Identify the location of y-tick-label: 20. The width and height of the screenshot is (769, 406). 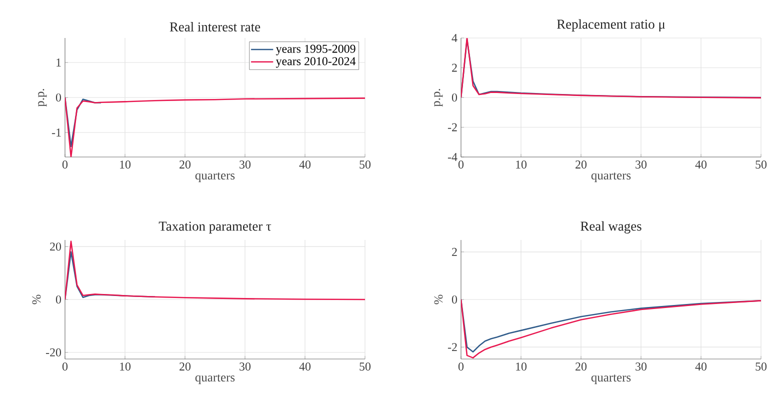
(56, 246).